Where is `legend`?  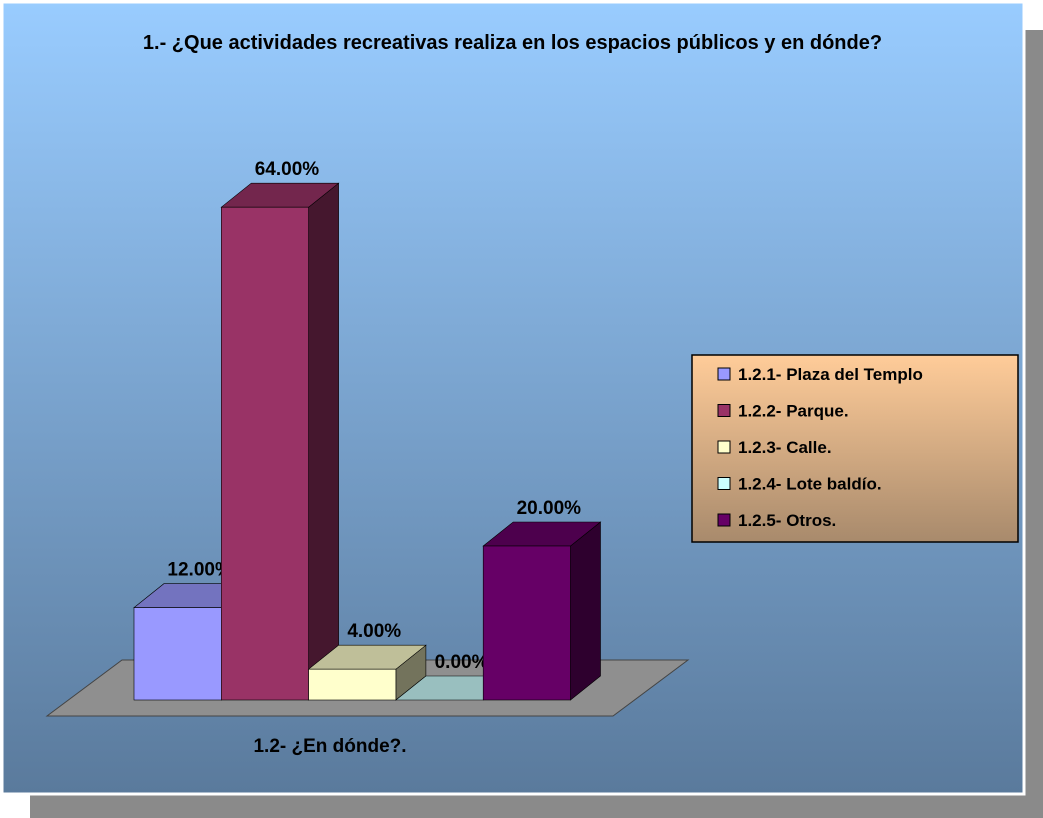 legend is located at coordinates (855, 448).